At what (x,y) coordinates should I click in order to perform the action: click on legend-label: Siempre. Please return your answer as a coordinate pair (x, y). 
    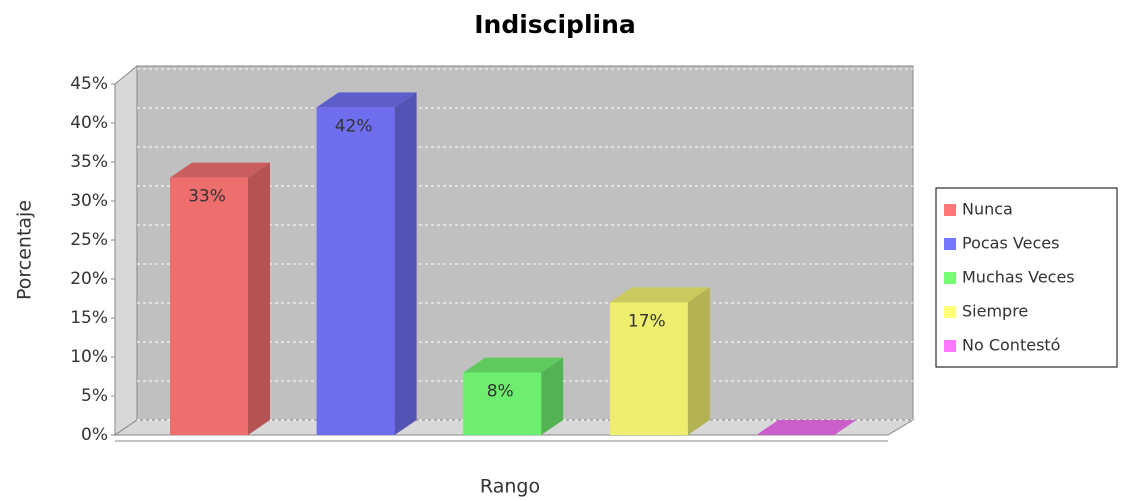
    Looking at the image, I should click on (995, 311).